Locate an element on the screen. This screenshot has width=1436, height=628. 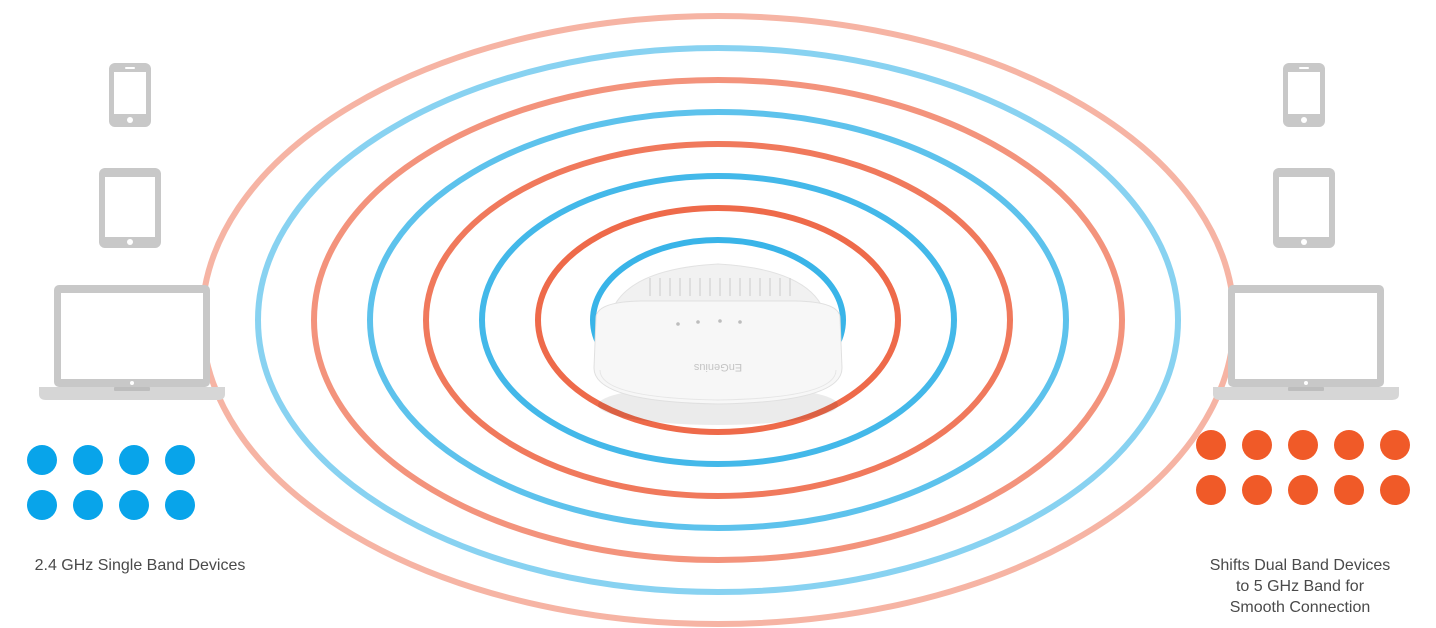
device-logo: EnGenius is located at coordinates (717, 367).